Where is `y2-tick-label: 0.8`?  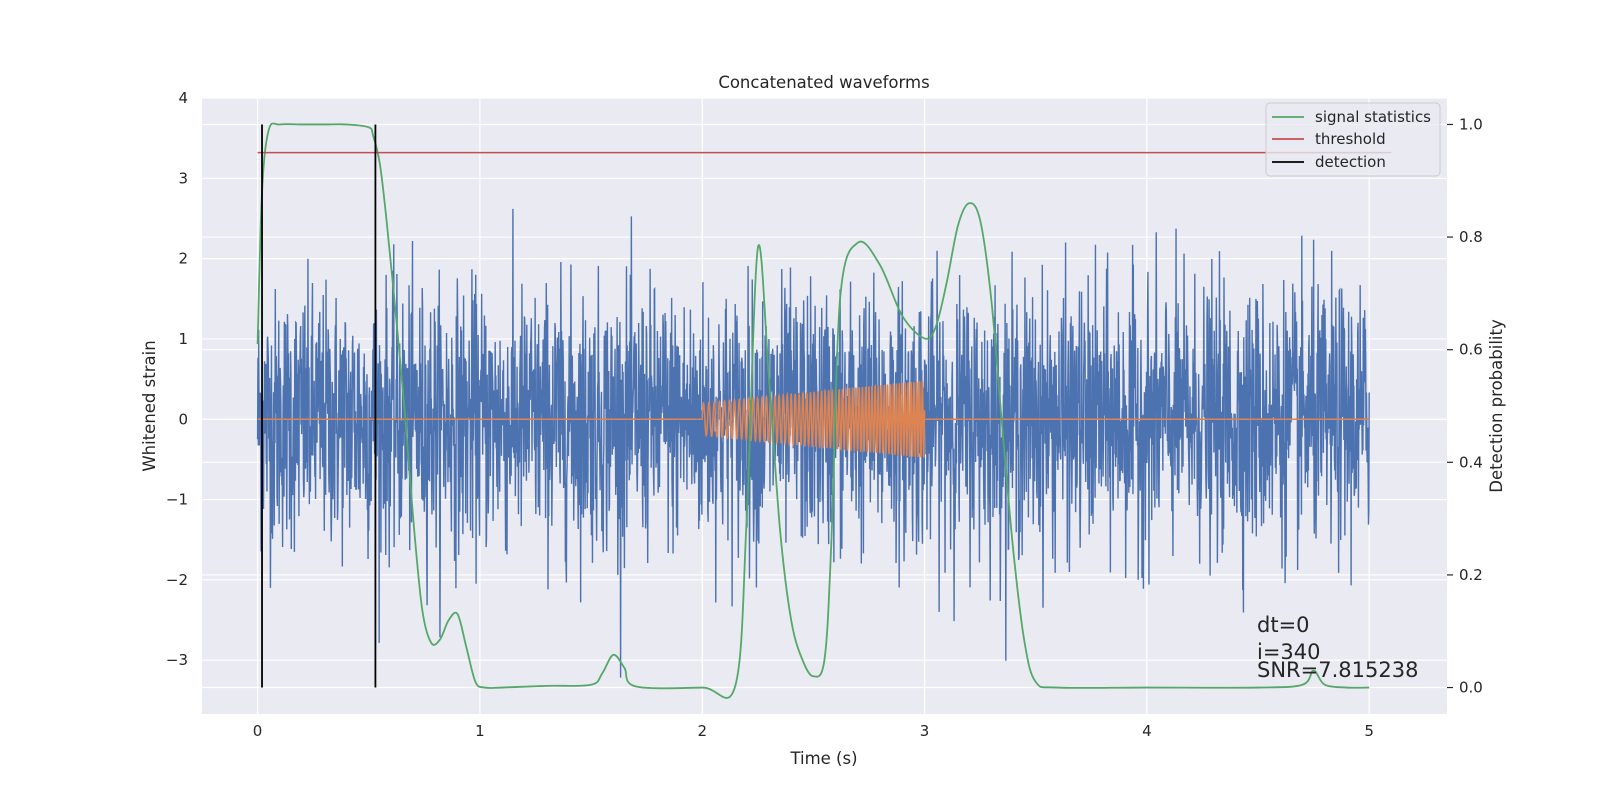
y2-tick-label: 0.8 is located at coordinates (1471, 237).